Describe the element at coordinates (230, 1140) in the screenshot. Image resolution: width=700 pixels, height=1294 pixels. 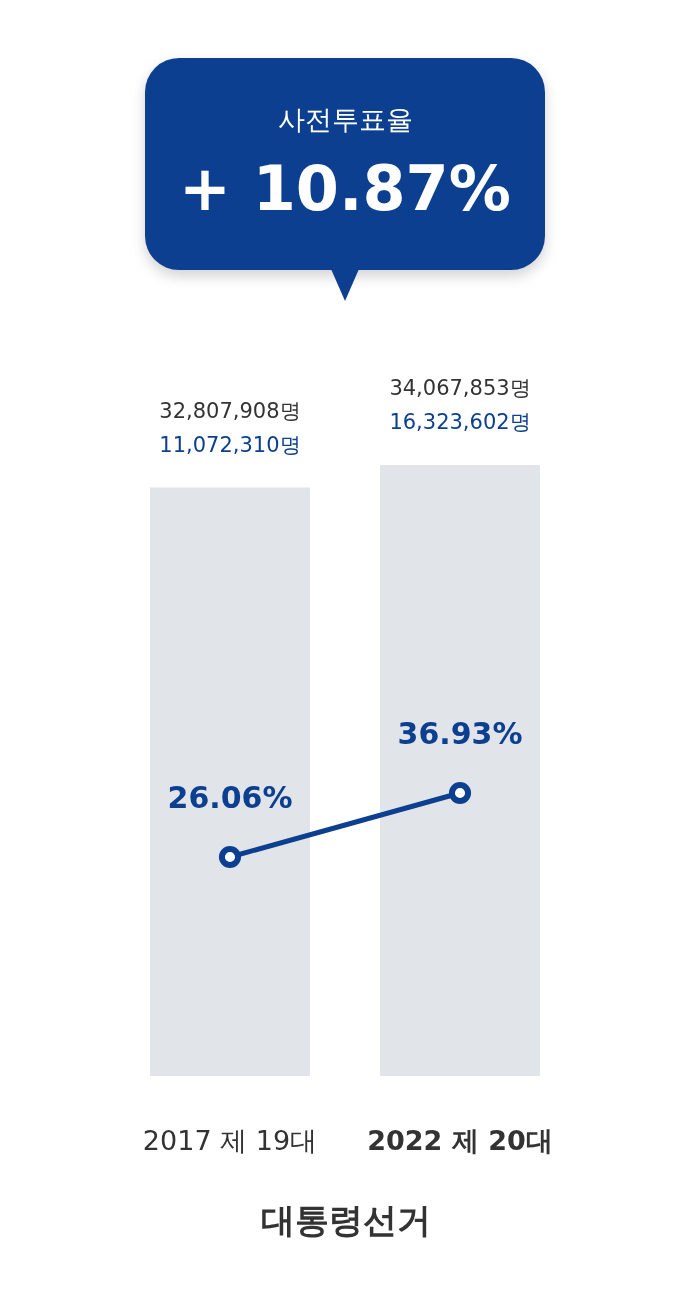
I see `x-tick-label: 2017 제 19대` at that location.